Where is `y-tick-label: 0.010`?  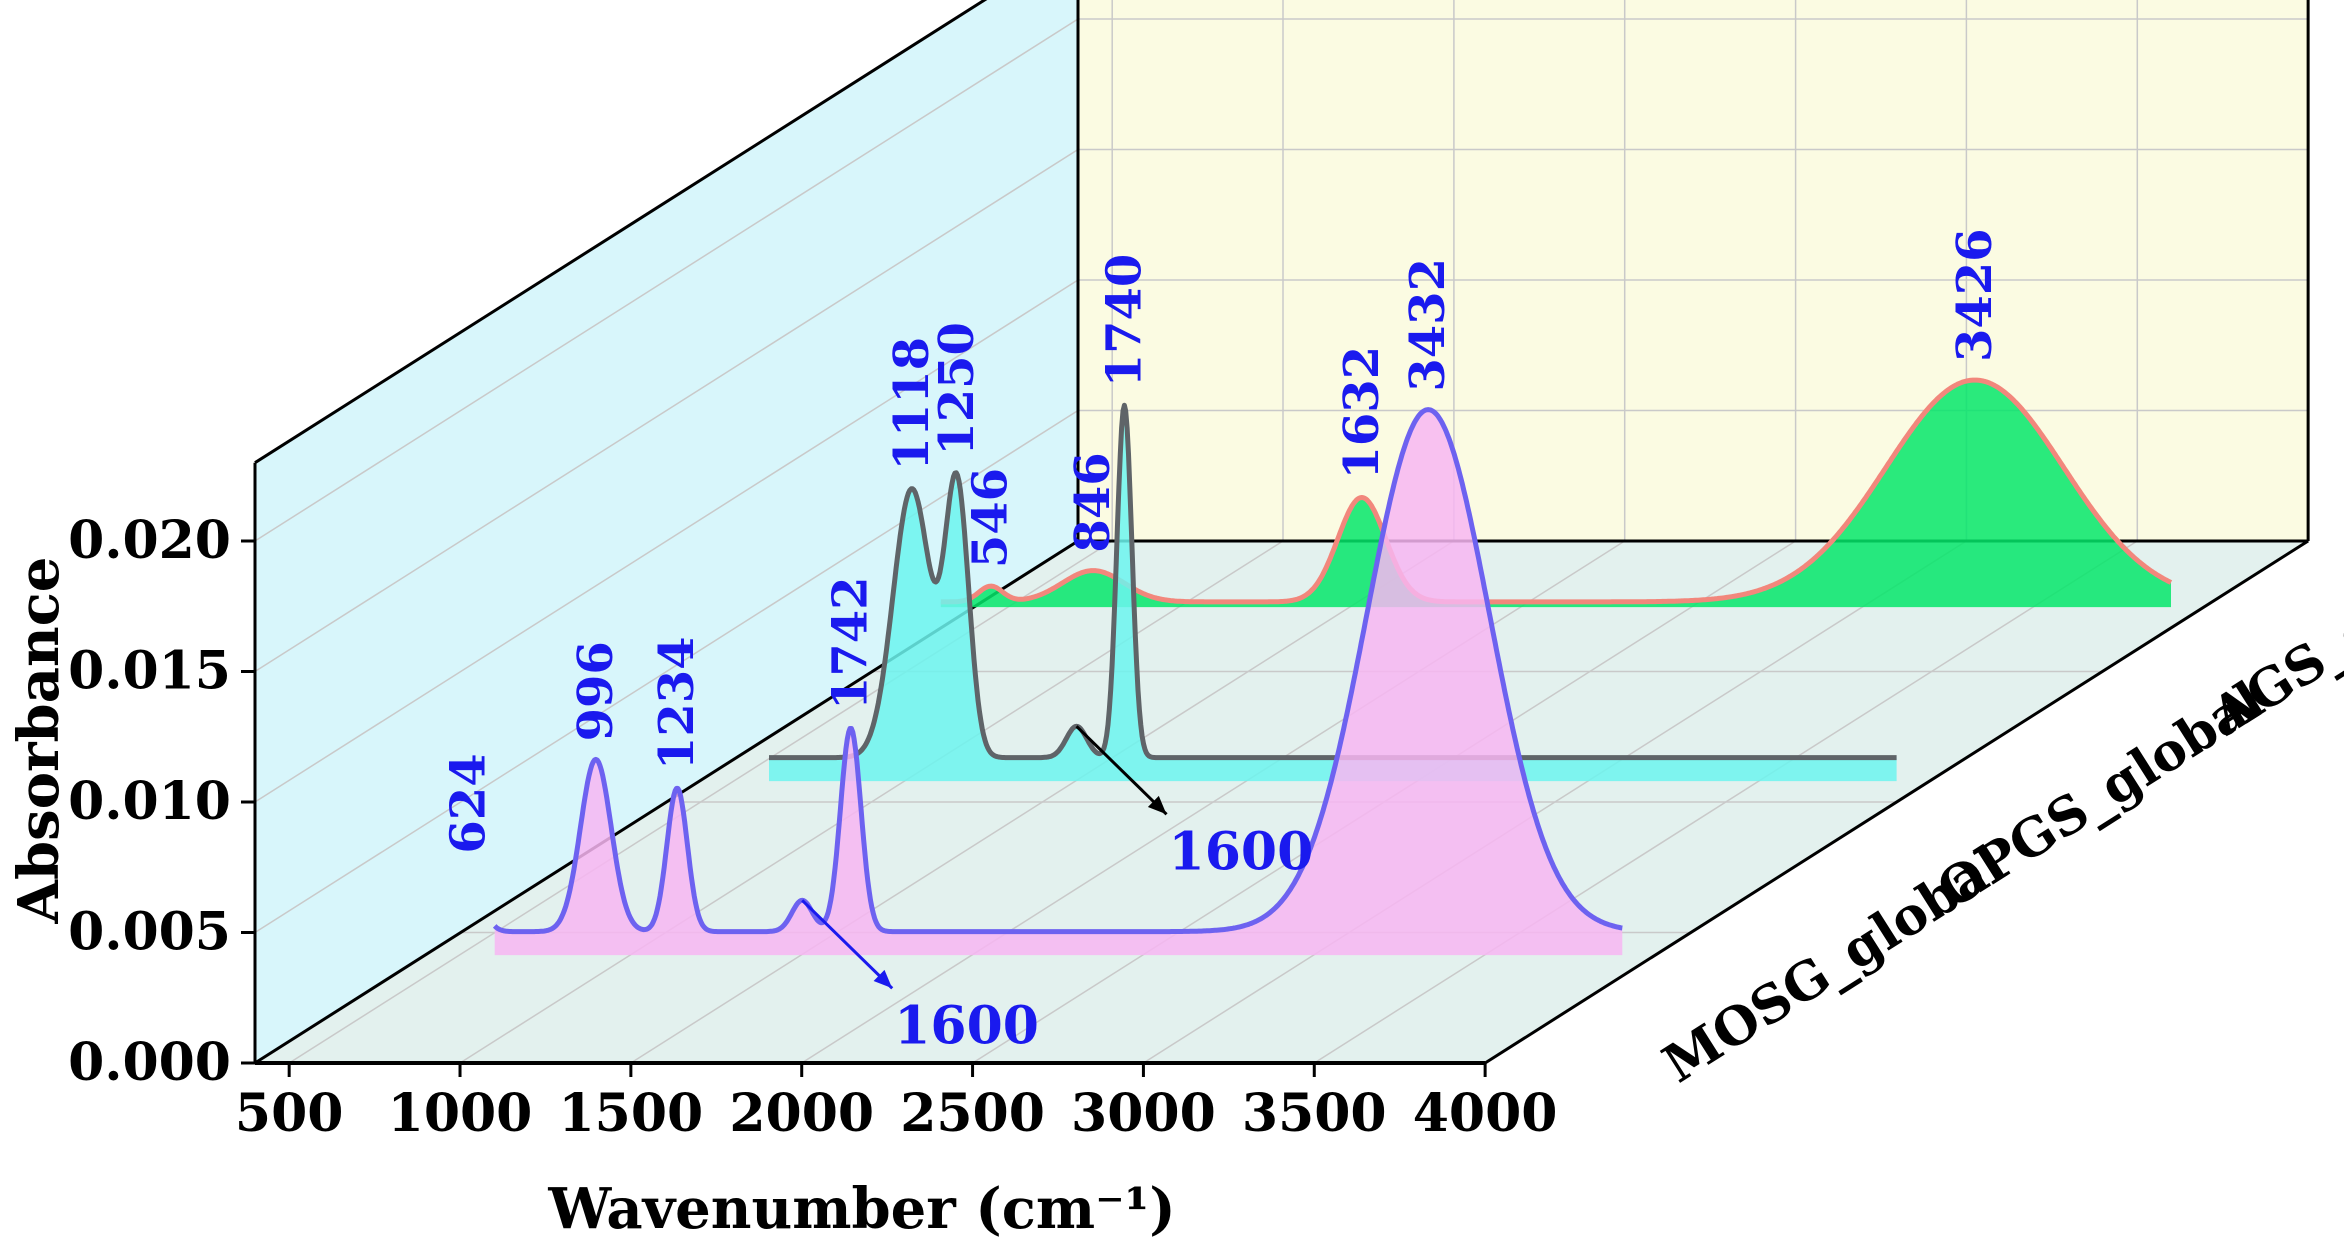
y-tick-label: 0.010 is located at coordinates (149, 801).